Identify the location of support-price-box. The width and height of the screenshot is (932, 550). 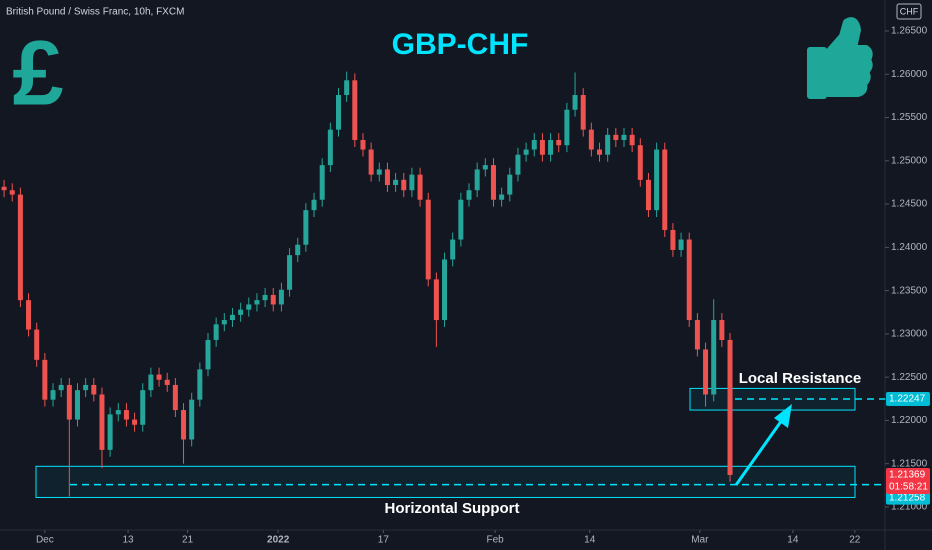
(908, 497).